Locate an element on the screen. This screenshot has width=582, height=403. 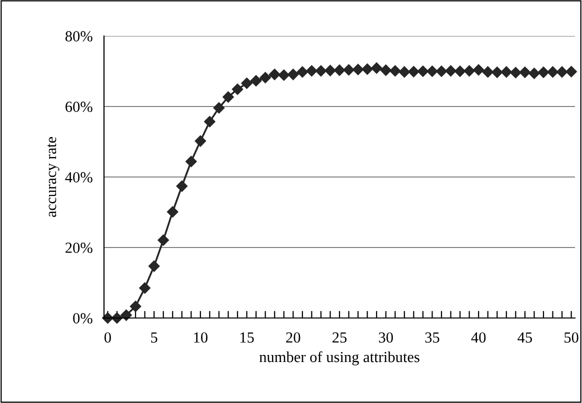
y-tick-label: 80% is located at coordinates (78, 36).